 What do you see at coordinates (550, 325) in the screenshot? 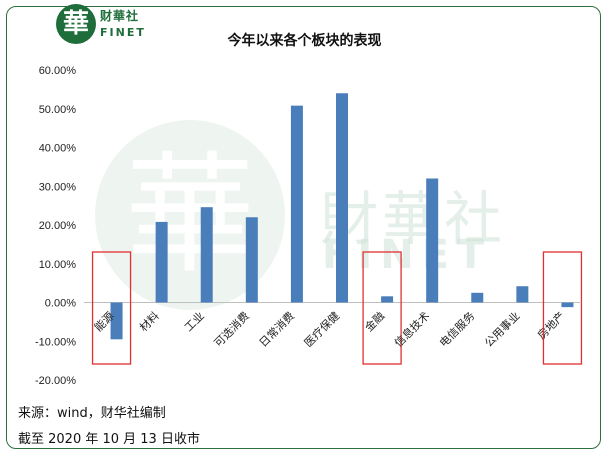
I see `x-tick-label: 房地产` at bounding box center [550, 325].